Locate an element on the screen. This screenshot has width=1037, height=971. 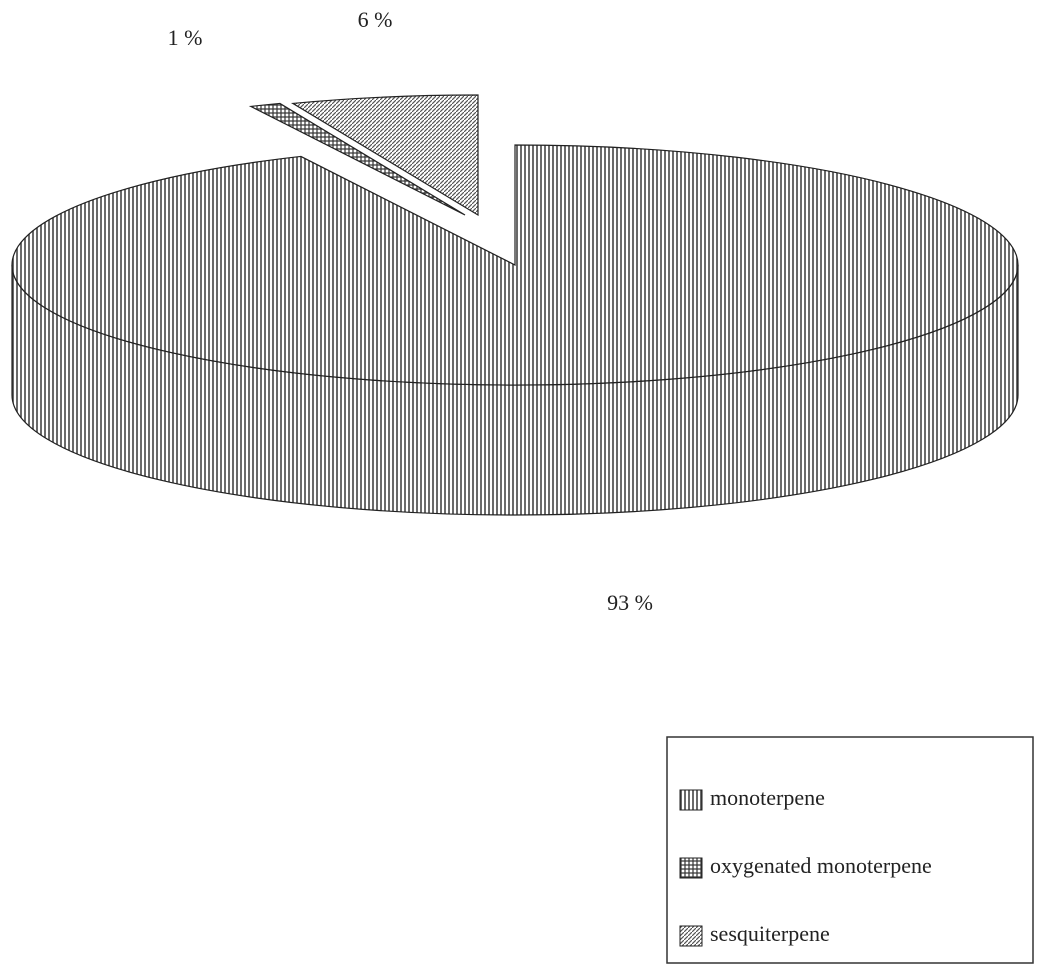
data-label: 6 % is located at coordinates (375, 19).